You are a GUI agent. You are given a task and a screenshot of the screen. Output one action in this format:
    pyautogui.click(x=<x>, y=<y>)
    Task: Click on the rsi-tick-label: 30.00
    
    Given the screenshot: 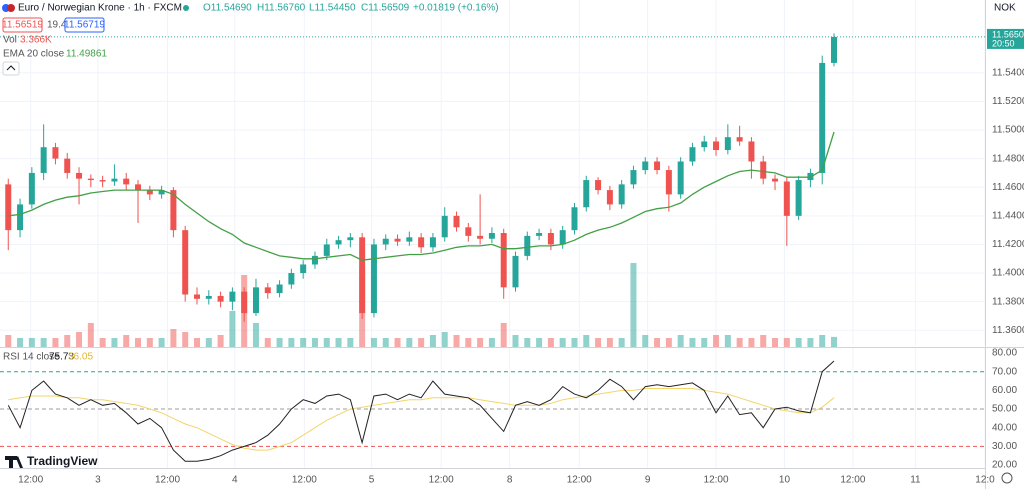 What is the action you would take?
    pyautogui.click(x=1004, y=446)
    